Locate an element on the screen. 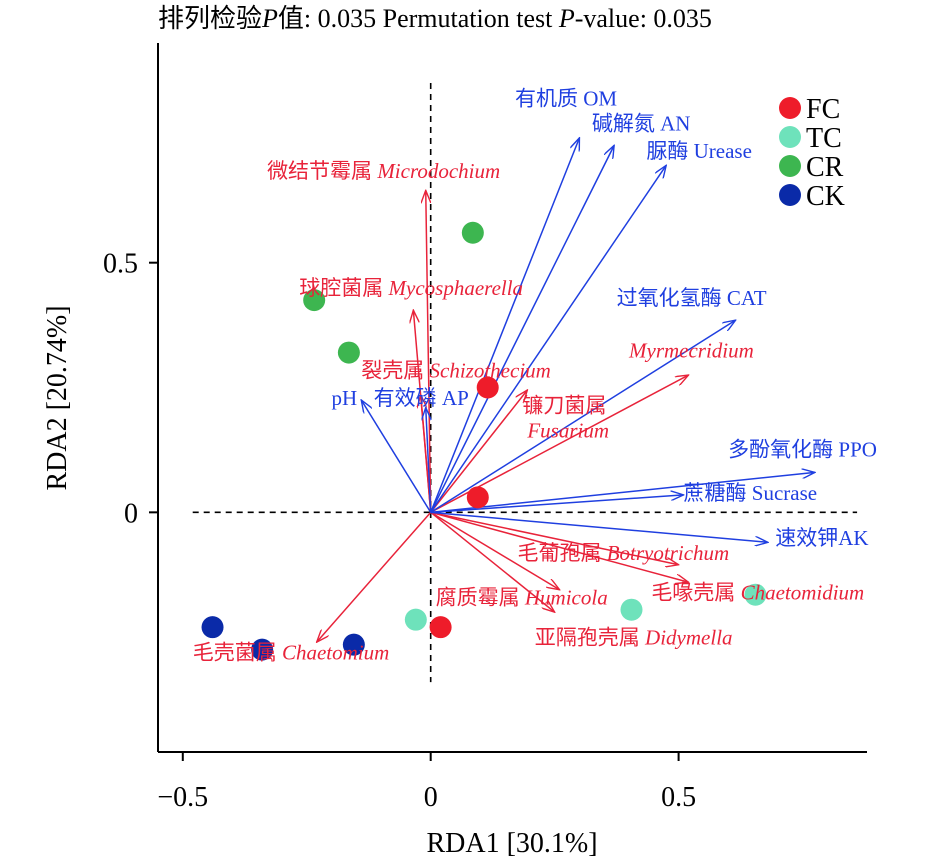 The image size is (945, 863). legend-label-ck: CK is located at coordinates (825, 196).